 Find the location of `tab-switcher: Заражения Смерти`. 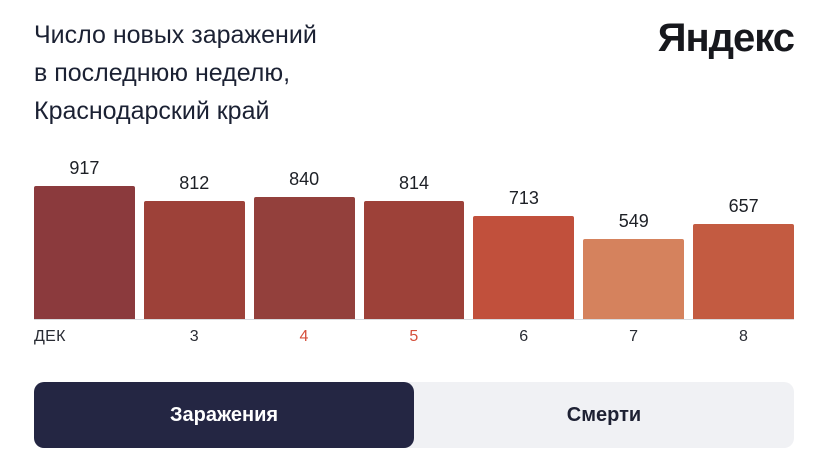

tab-switcher: Заражения Смерти is located at coordinates (414, 415).